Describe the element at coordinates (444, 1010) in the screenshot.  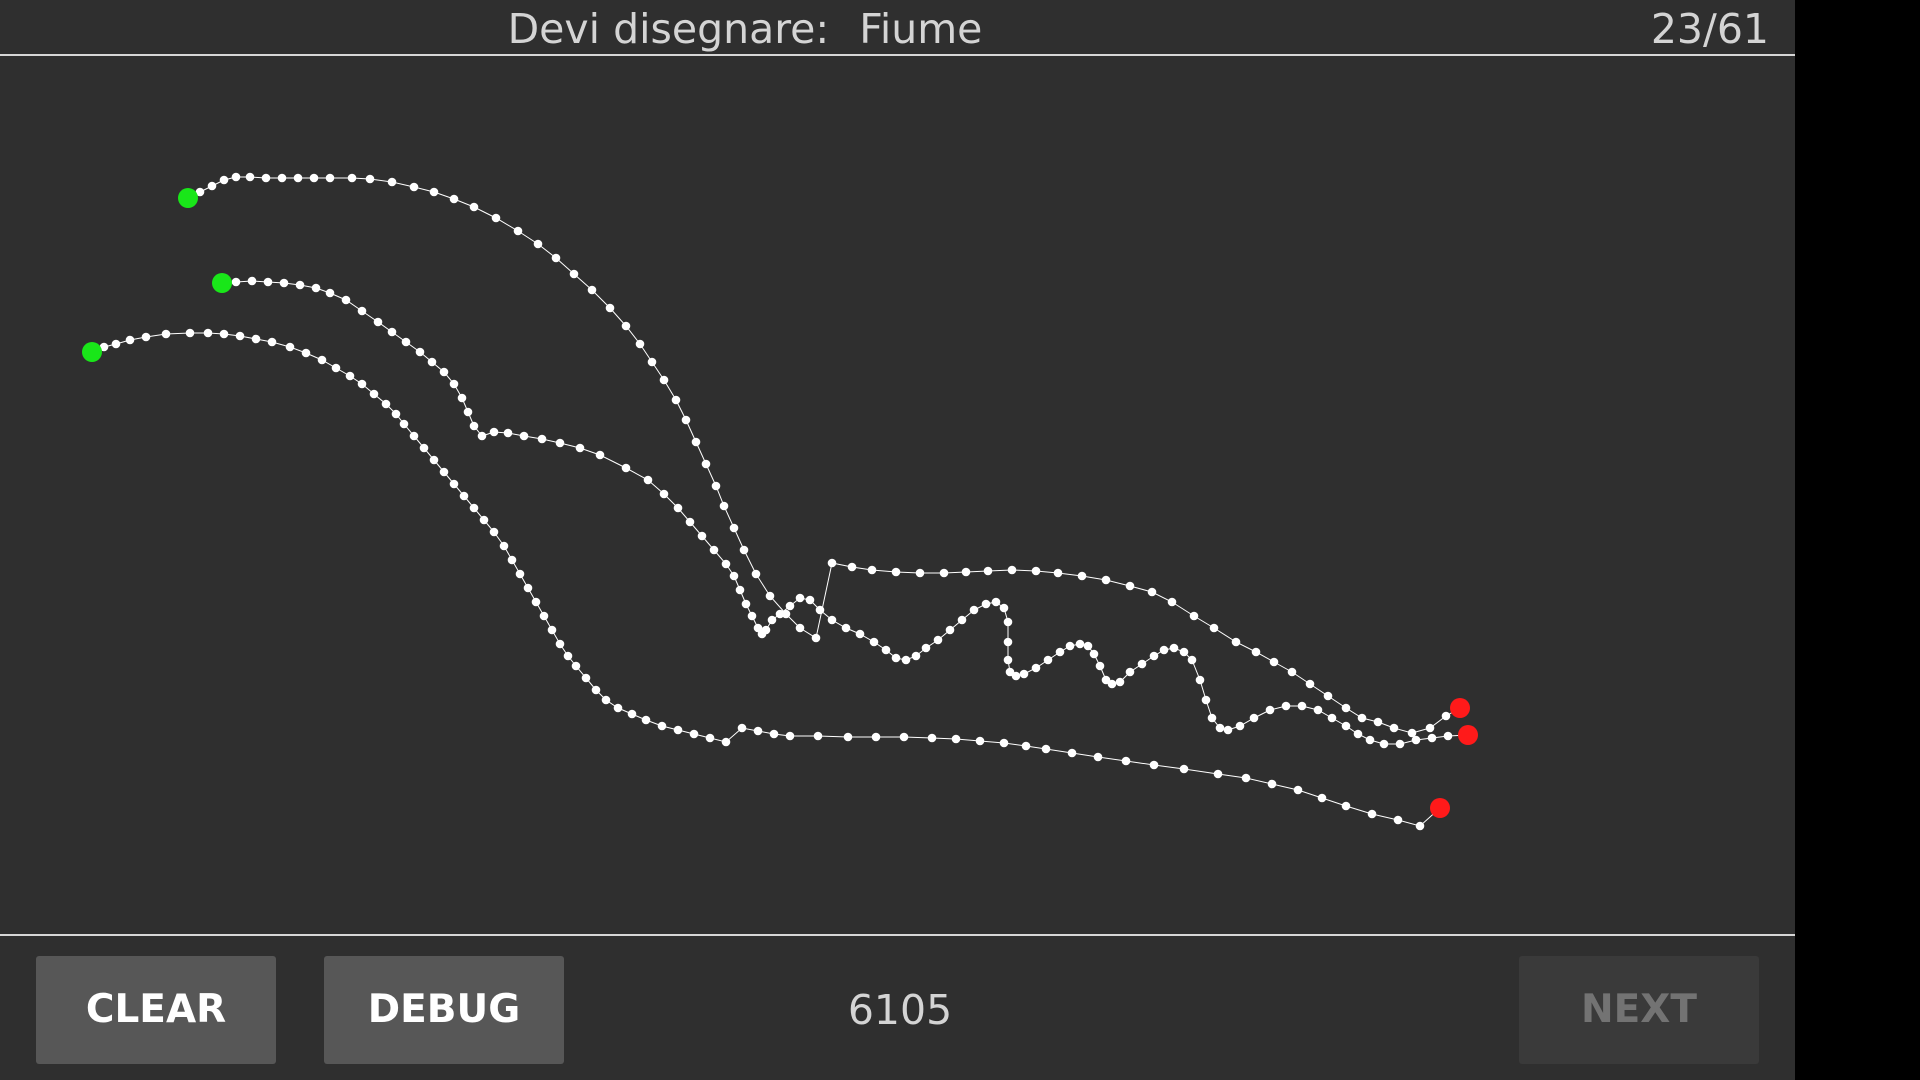
I see `debug-button: DEBUG` at that location.